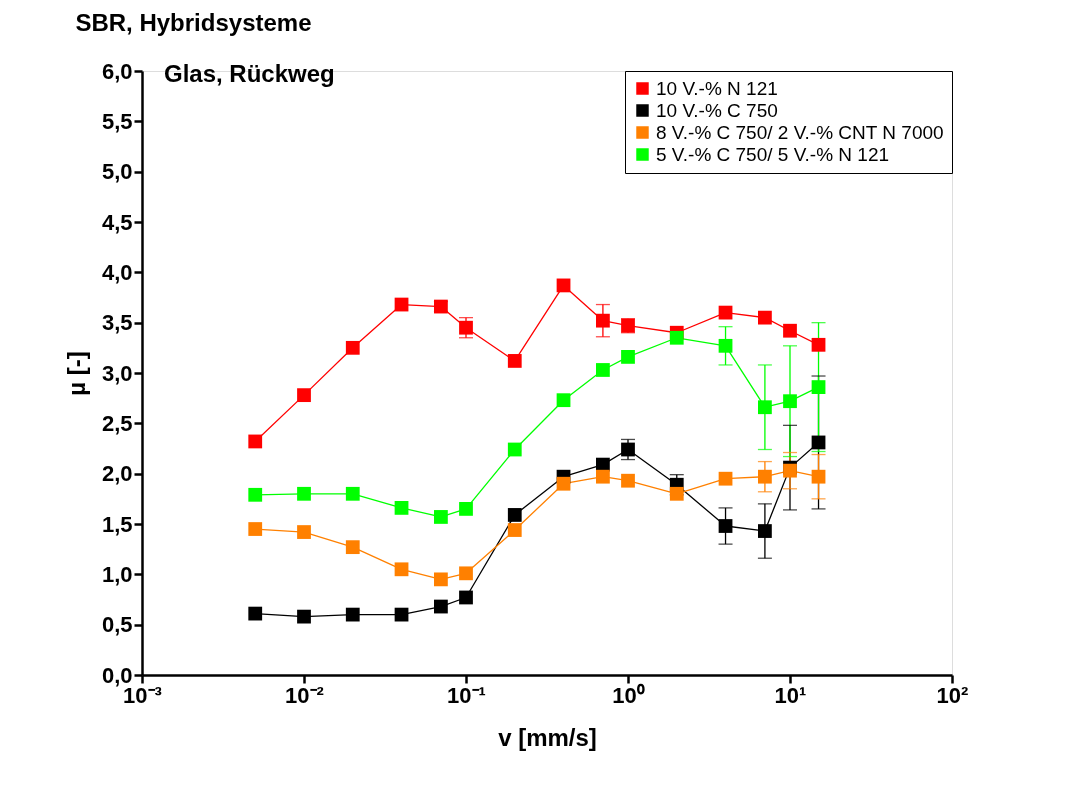 This screenshot has width=1080, height=803. Describe the element at coordinates (249, 73) in the screenshot. I see `chart-subtitle: Glas, Rückweg` at that location.